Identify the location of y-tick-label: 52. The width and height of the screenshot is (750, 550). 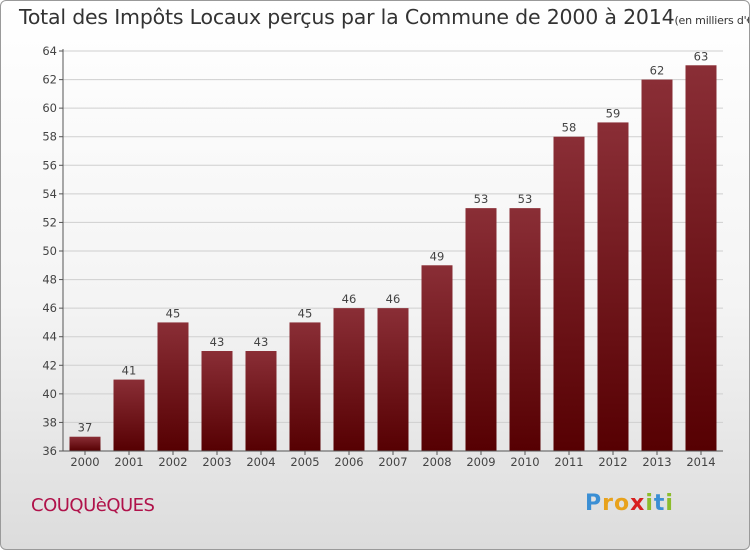
(49, 222).